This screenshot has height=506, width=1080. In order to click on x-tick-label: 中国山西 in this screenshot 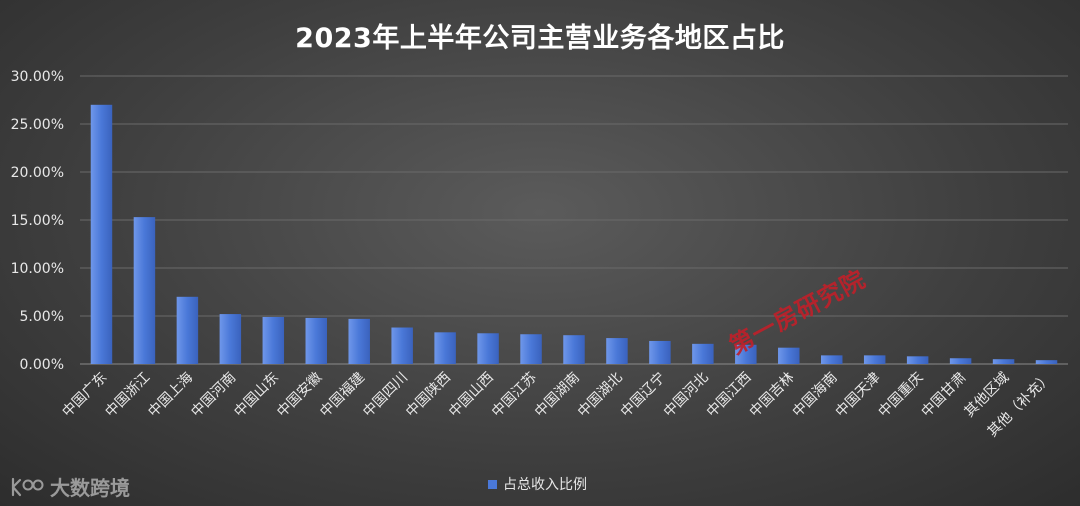, I will do `click(471, 395)`.